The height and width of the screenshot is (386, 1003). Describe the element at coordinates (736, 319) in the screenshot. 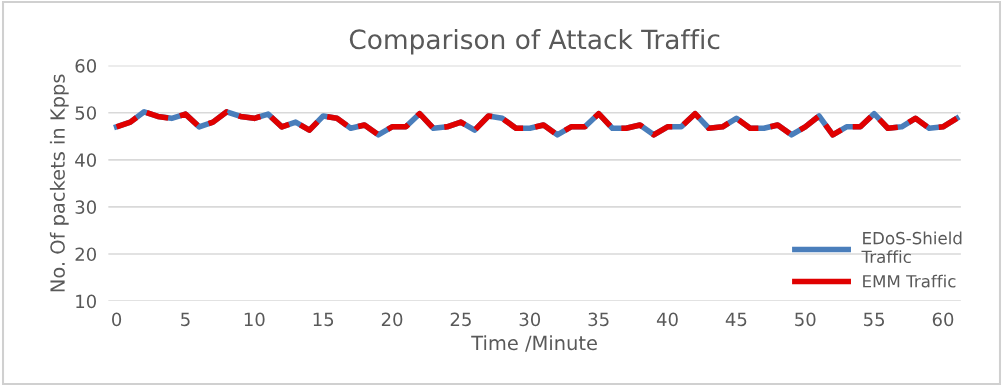

I see `x-tick-label: 45` at that location.